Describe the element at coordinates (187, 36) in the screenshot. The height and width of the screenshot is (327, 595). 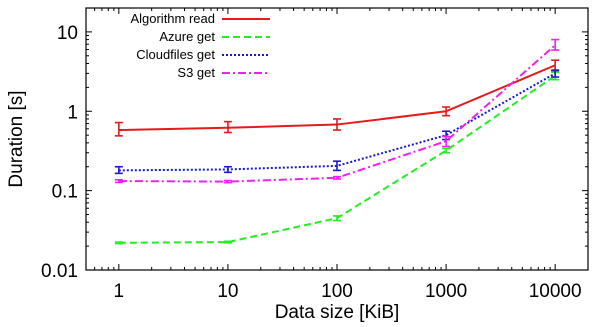
I see `legend-label: Azure get` at that location.